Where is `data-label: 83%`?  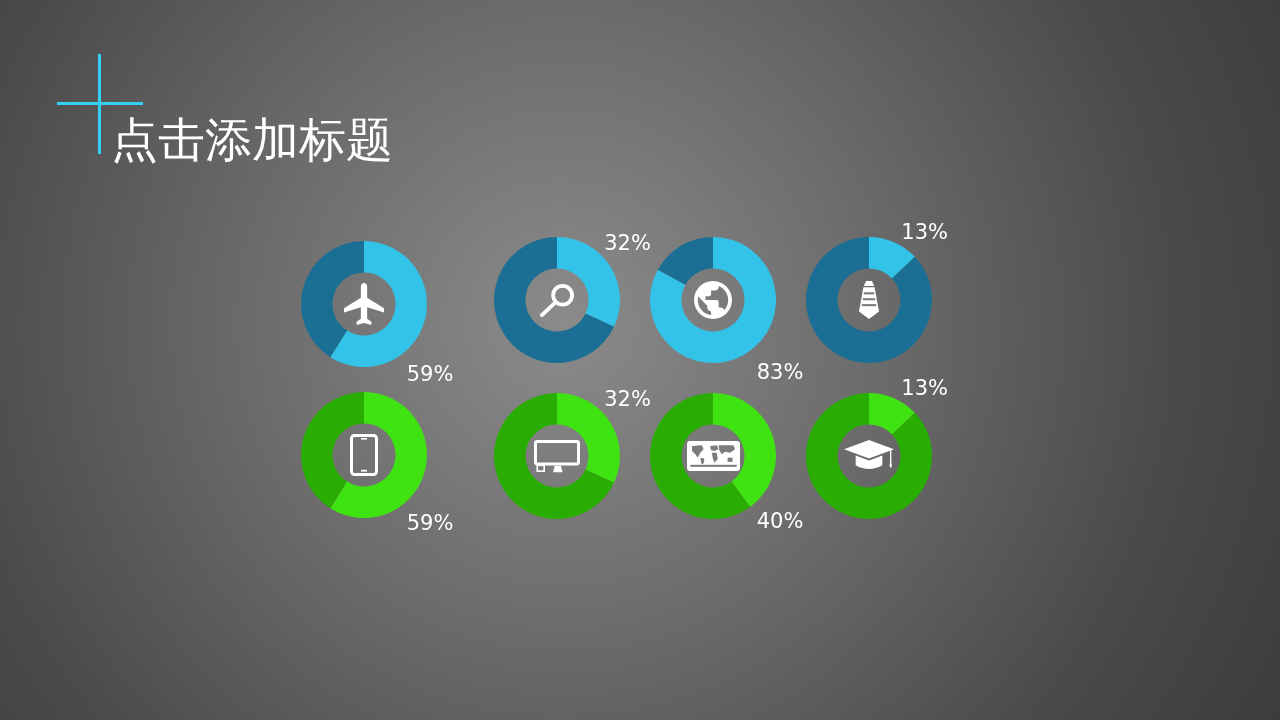 data-label: 83% is located at coordinates (780, 372).